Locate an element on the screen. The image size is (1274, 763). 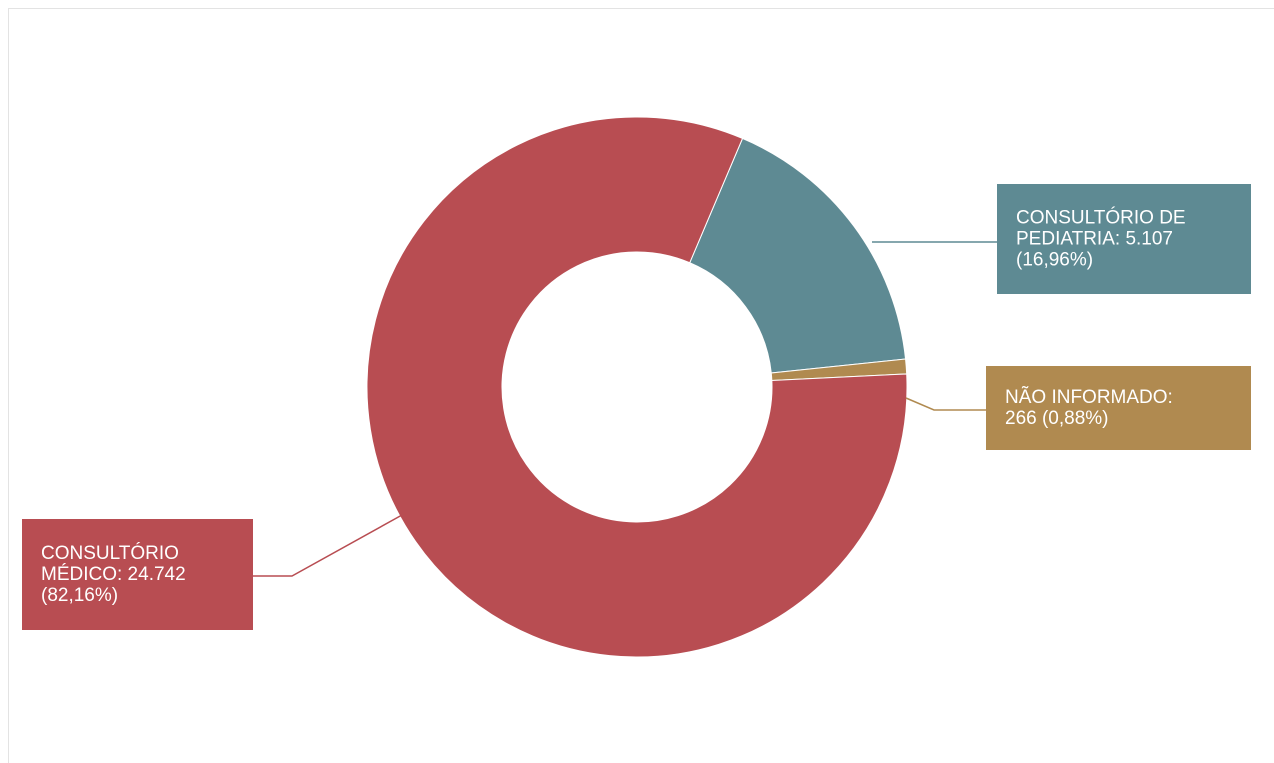
leader-line-nao-informado is located at coordinates (945, 404).